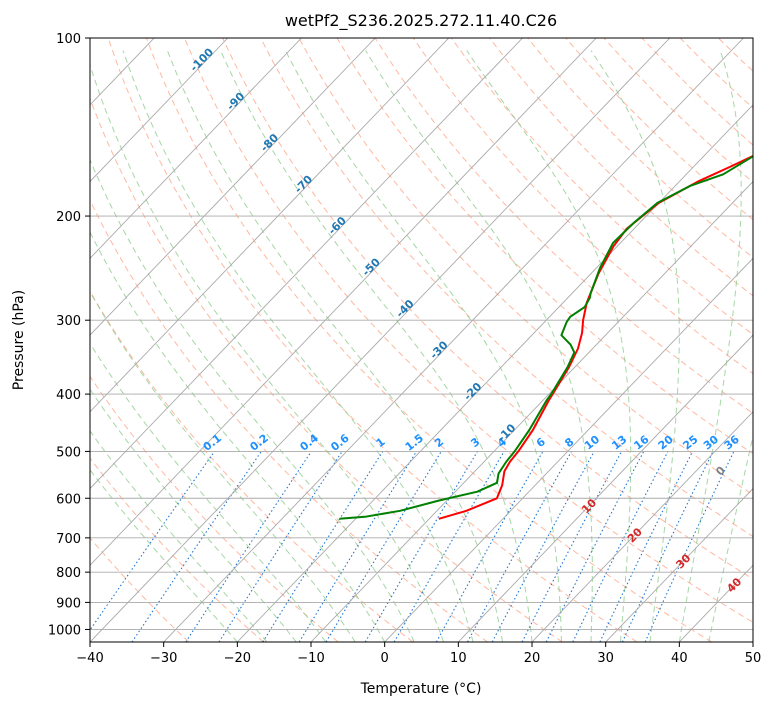 This screenshot has width=775, height=708. I want to click on y-axis: 100 200 300 400 500 600 700 800 900 1000, so click(69, 335).